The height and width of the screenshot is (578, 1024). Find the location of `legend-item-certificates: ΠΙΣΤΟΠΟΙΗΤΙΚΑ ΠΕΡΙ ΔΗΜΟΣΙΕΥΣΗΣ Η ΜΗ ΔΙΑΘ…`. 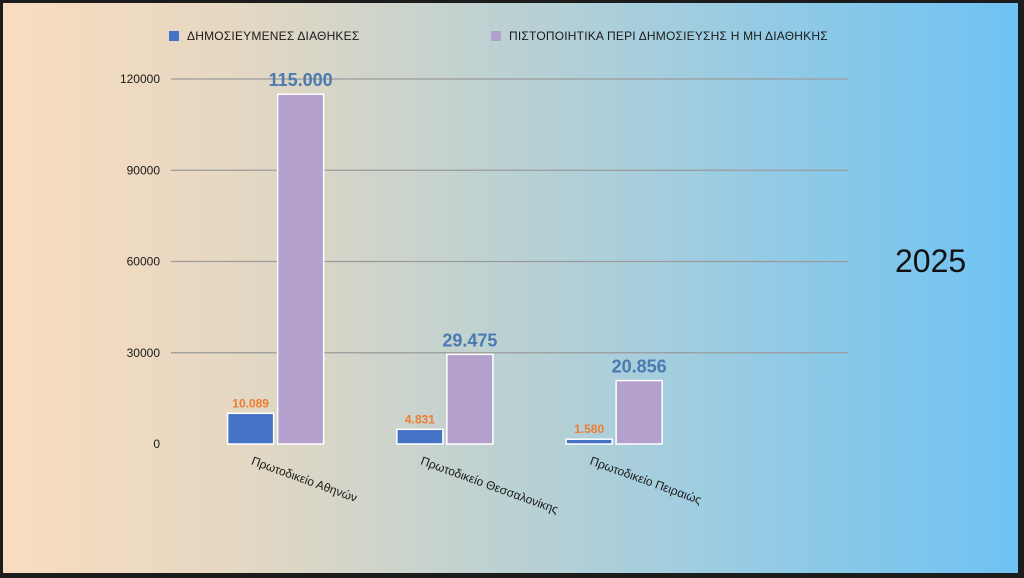

legend-item-certificates: ΠΙΣΤΟΠΟΙΗΤΙΚΑ ΠΕΡΙ ΔΗΜΟΣΙΕΥΣΗΣ Η ΜΗ ΔΙΑΘ… is located at coordinates (659, 36).